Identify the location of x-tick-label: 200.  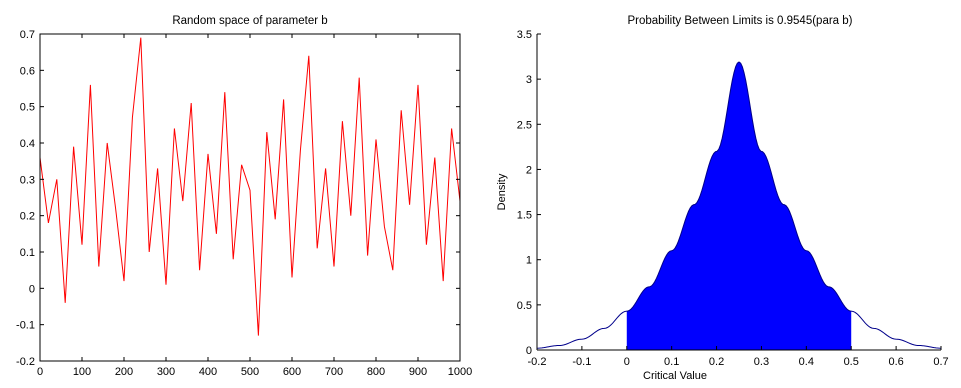
(124, 372).